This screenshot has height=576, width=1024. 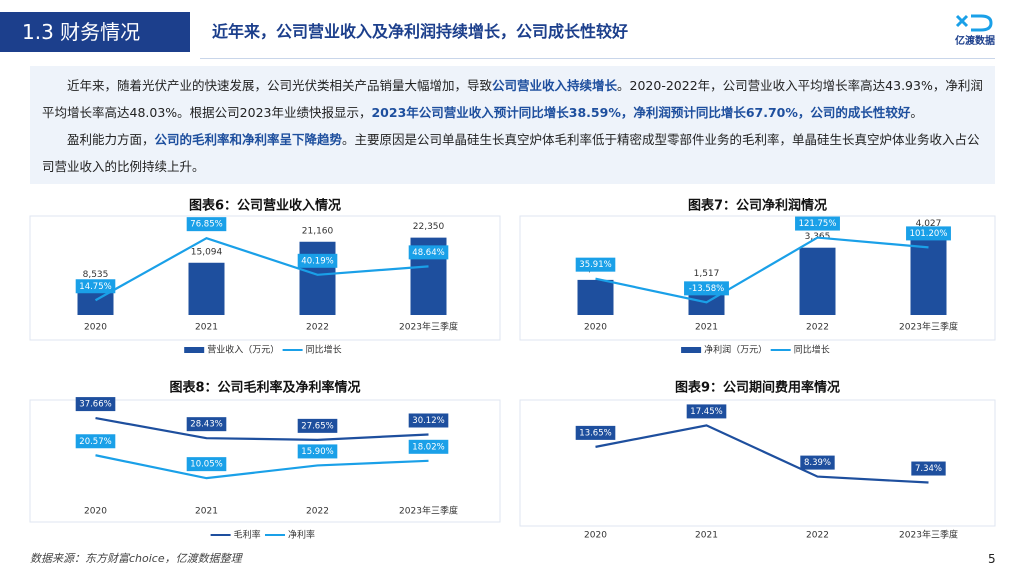 I want to click on text-run: 近年来，随着光伏产业的快速发展，公司光伏类相关产品销量大幅增加，导致, so click(x=280, y=85).